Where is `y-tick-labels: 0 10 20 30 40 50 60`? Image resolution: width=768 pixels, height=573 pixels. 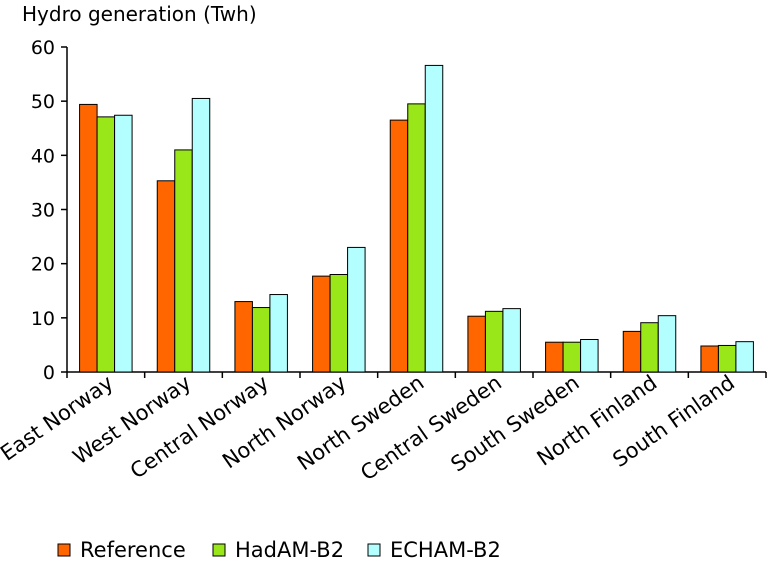
y-tick-labels: 0 10 20 30 40 50 60 is located at coordinates (43, 210).